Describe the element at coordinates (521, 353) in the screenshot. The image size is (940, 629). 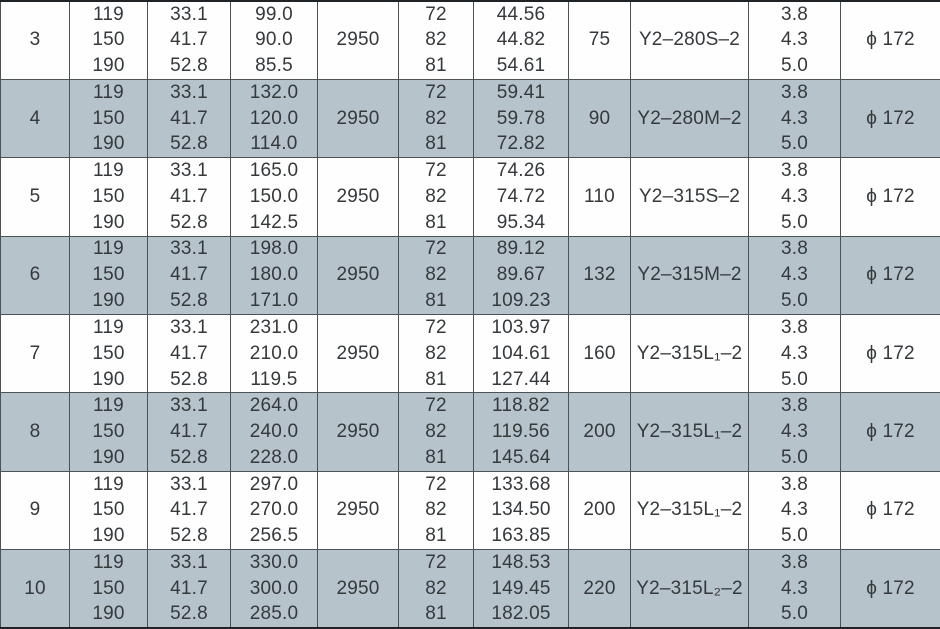
I see `value-cell: 104.61` at that location.